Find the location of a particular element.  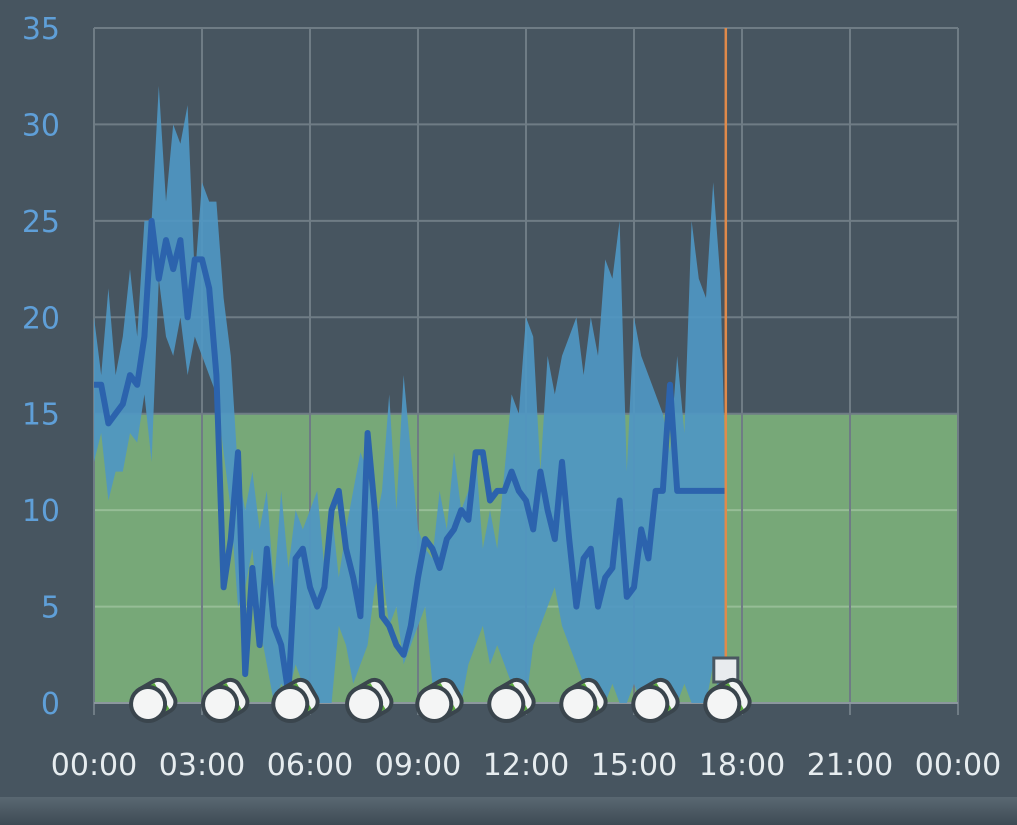

x-tick-label: 09:00 is located at coordinates (418, 765).